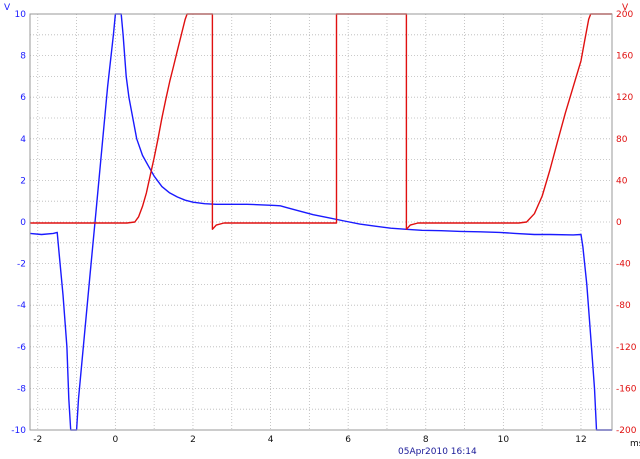  Describe the element at coordinates (504, 440) in the screenshot. I see `x-tick-label: 10` at that location.